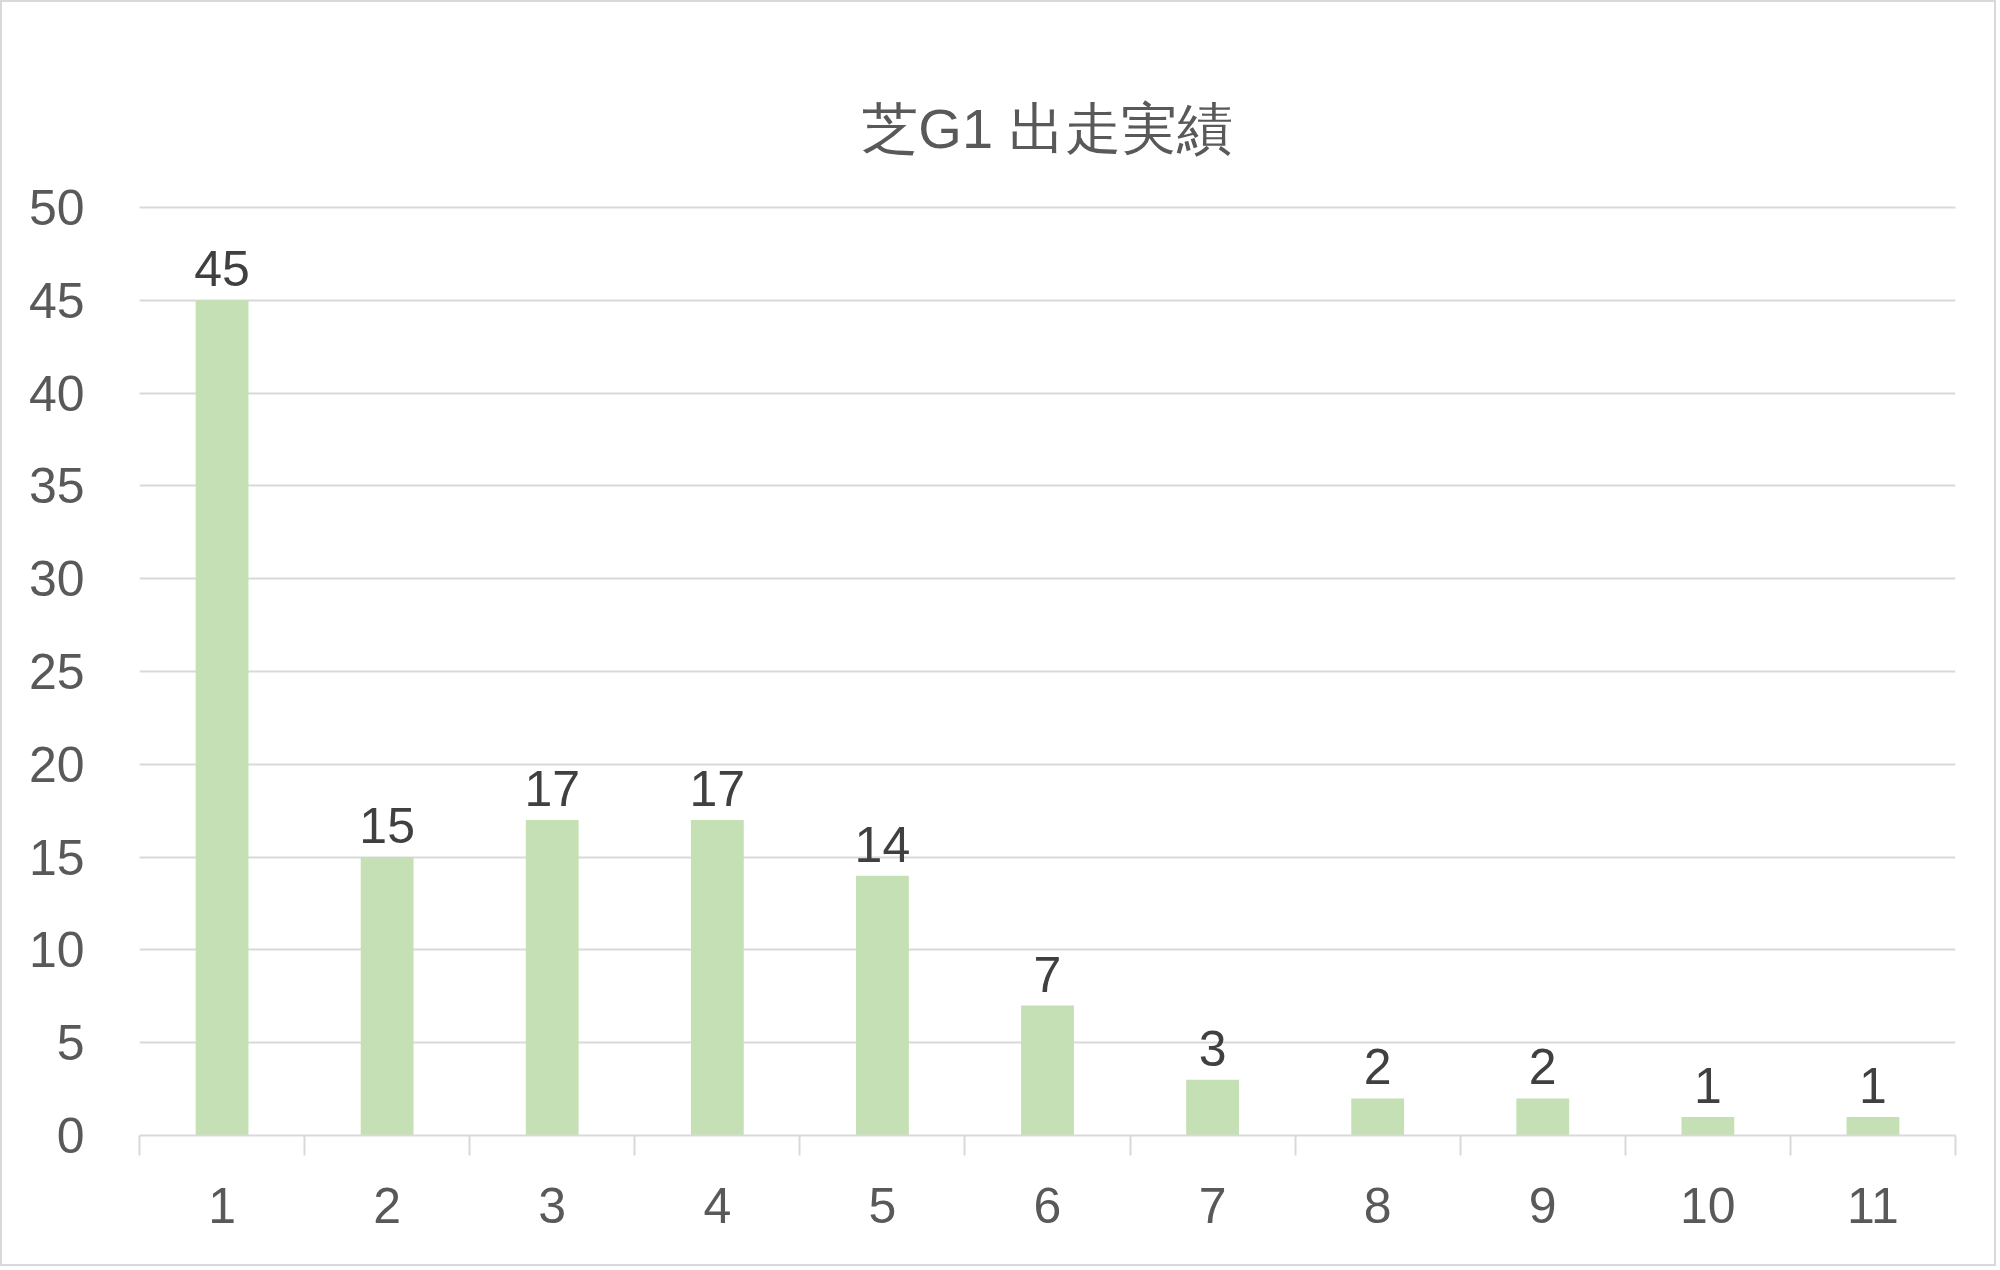 The image size is (2000, 1270). What do you see at coordinates (70, 1136) in the screenshot?
I see `y-tick-label: 0` at bounding box center [70, 1136].